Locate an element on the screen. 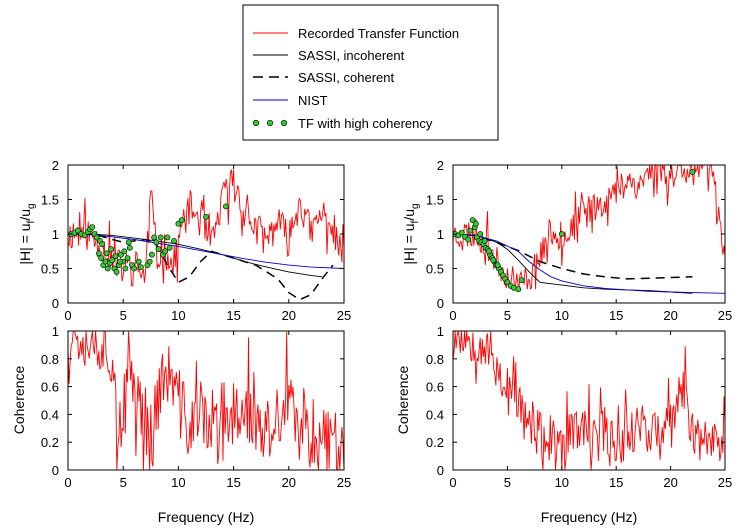 This screenshot has height=532, width=750. xlabel-coh-right: Frequency (Hz) is located at coordinates (589, 517).